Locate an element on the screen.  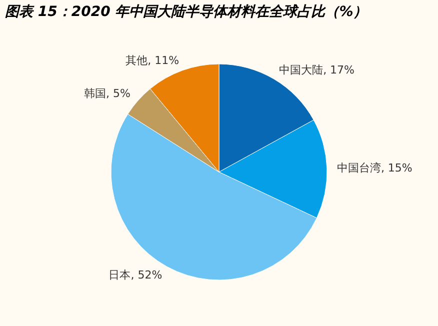
slice-label: 其他, 11% is located at coordinates (153, 60).